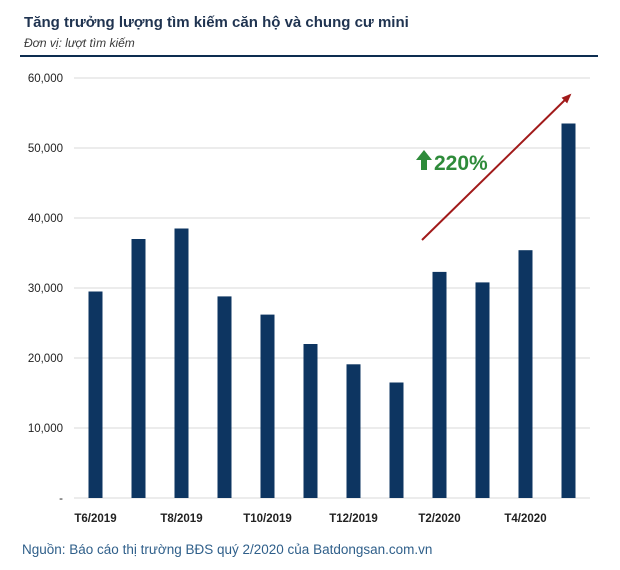  Describe the element at coordinates (45, 429) in the screenshot. I see `y-tick-label: 10,000` at that location.